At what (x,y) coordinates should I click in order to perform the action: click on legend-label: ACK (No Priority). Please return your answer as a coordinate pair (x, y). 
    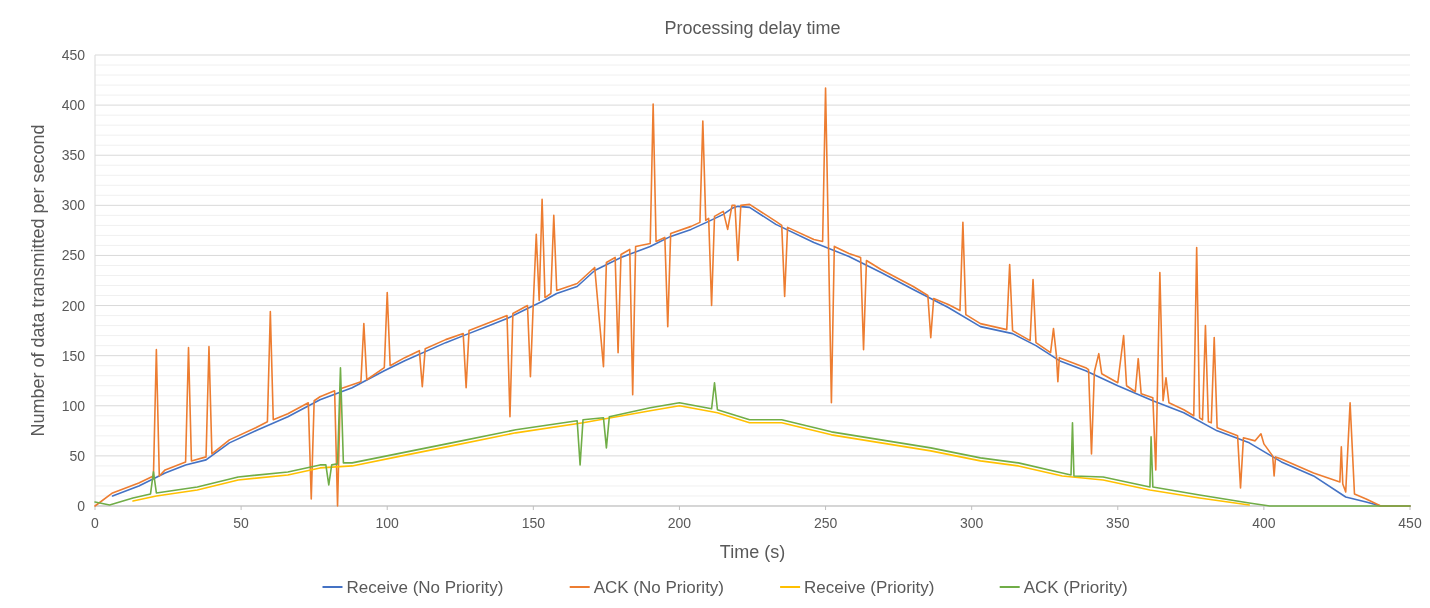
    Looking at the image, I should click on (659, 587).